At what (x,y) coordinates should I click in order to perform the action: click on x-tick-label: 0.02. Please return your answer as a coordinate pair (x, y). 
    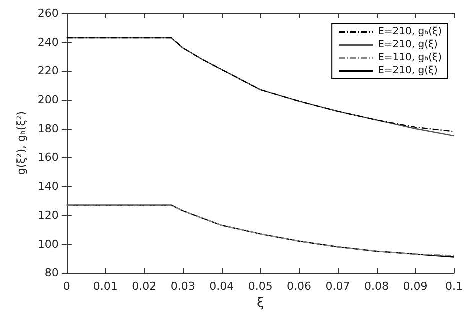
    Looking at the image, I should click on (144, 287).